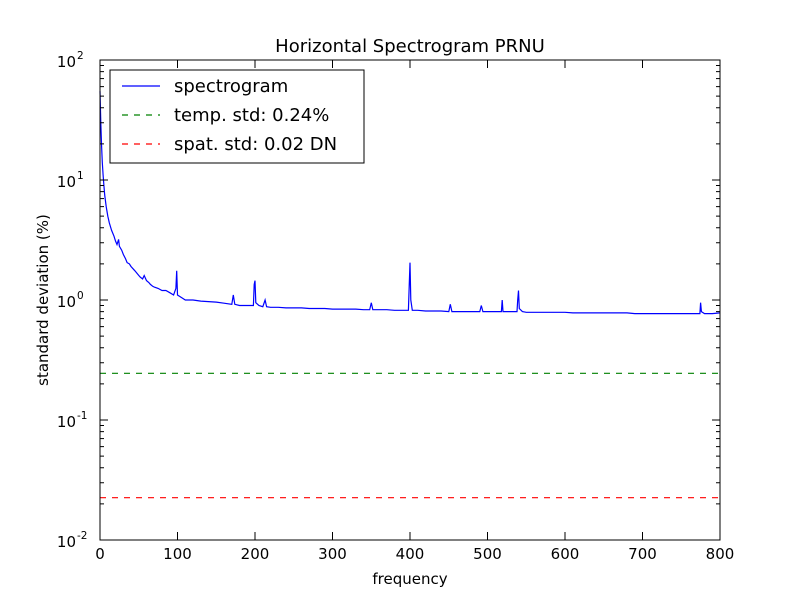 The width and height of the screenshot is (800, 600). Describe the element at coordinates (487, 554) in the screenshot. I see `x-tick-label: 500` at that location.